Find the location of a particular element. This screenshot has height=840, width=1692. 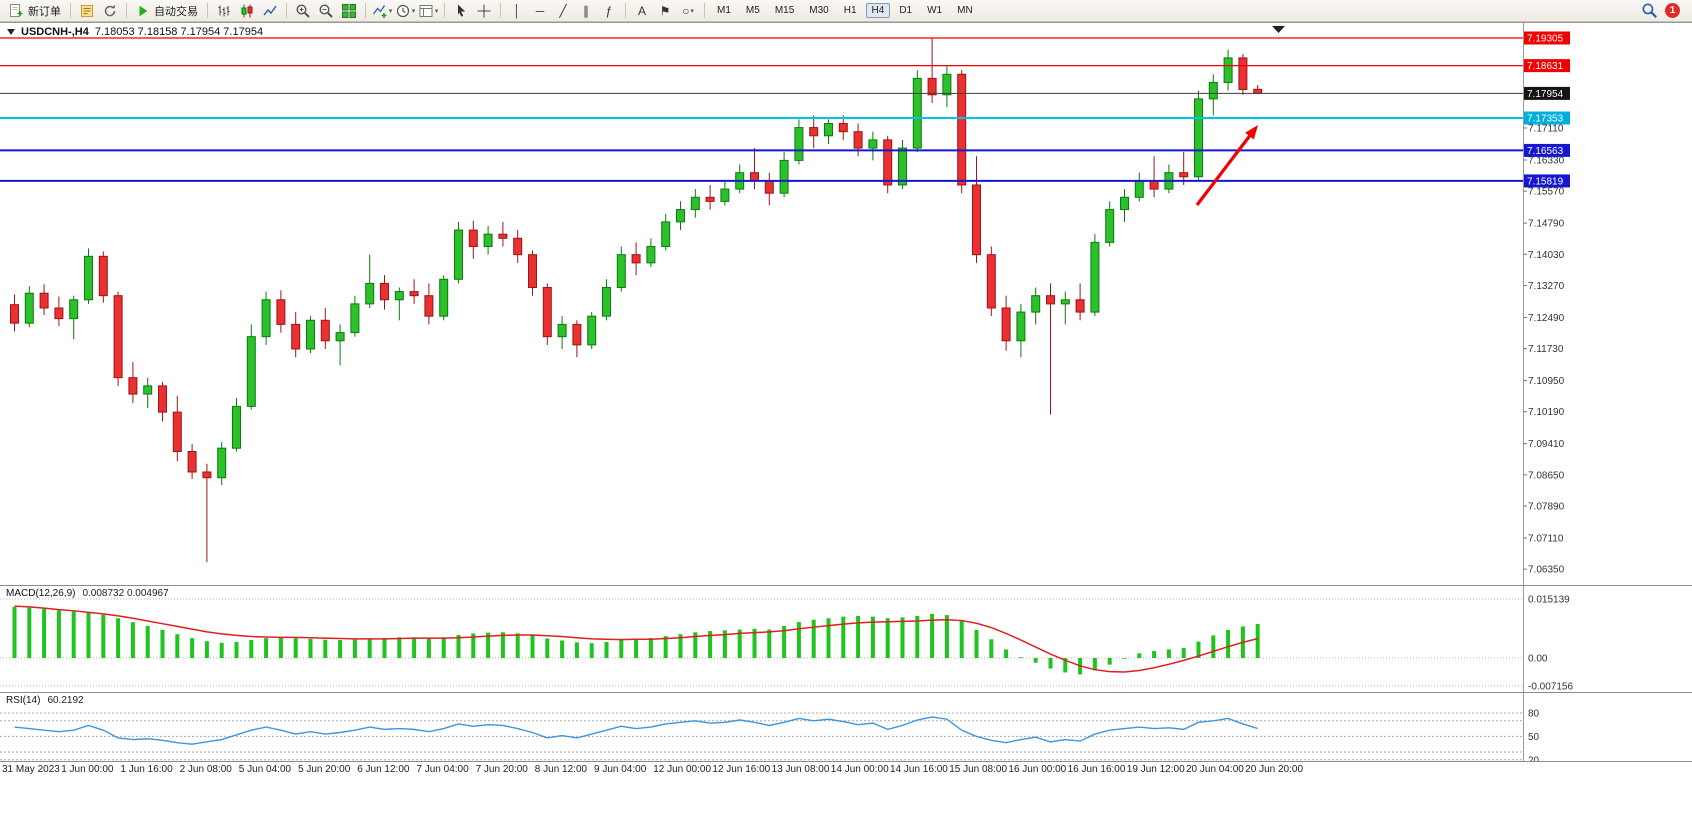

macd-label: MACD(12,26,9) 0.008732 0.004967 is located at coordinates (87, 593).